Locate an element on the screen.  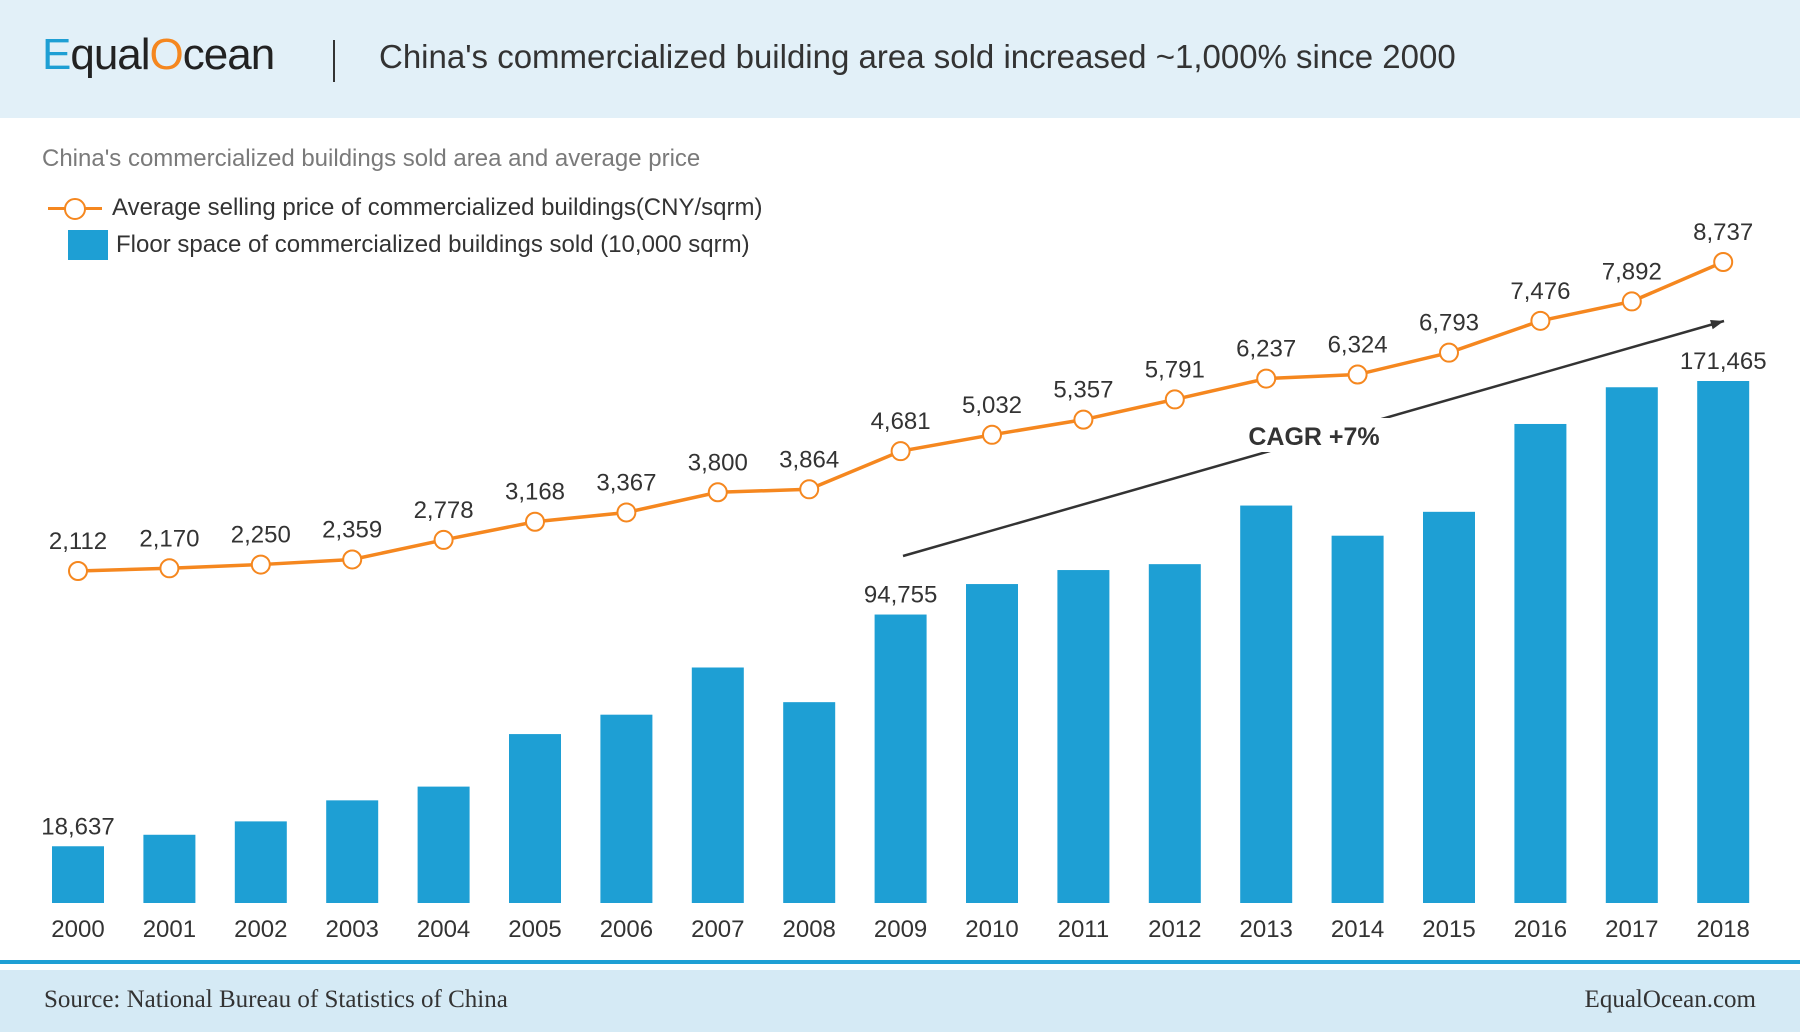
x-tick-label-2009: 2009 is located at coordinates (900, 929).